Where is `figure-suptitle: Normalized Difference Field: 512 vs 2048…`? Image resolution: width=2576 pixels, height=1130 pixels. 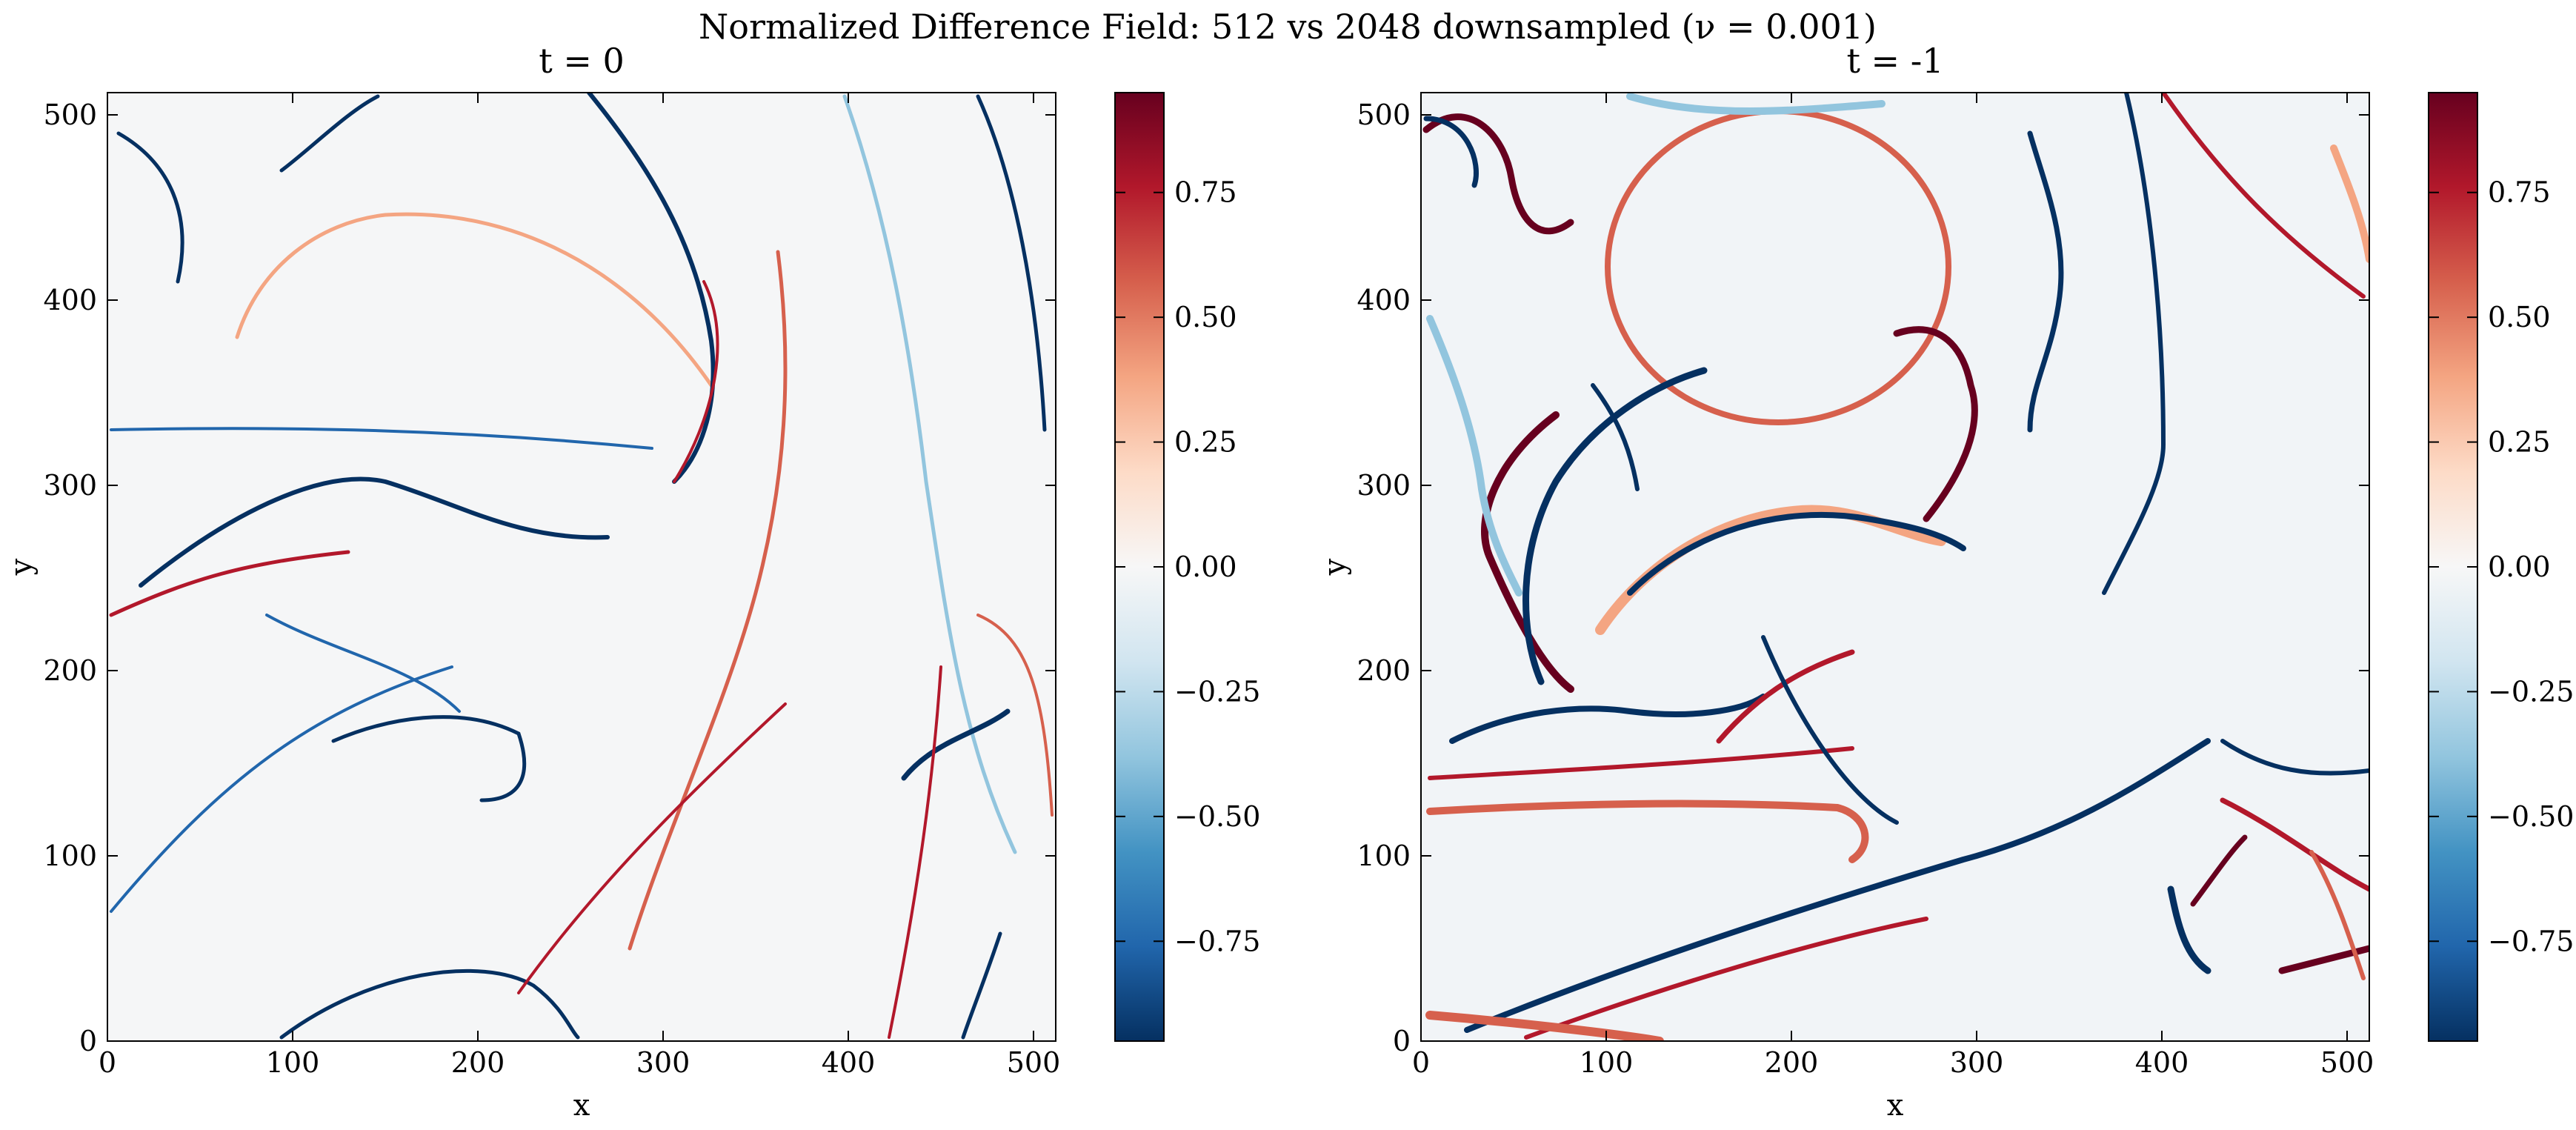
figure-suptitle: Normalized Difference Field: 512 vs 2048… is located at coordinates (1288, 27).